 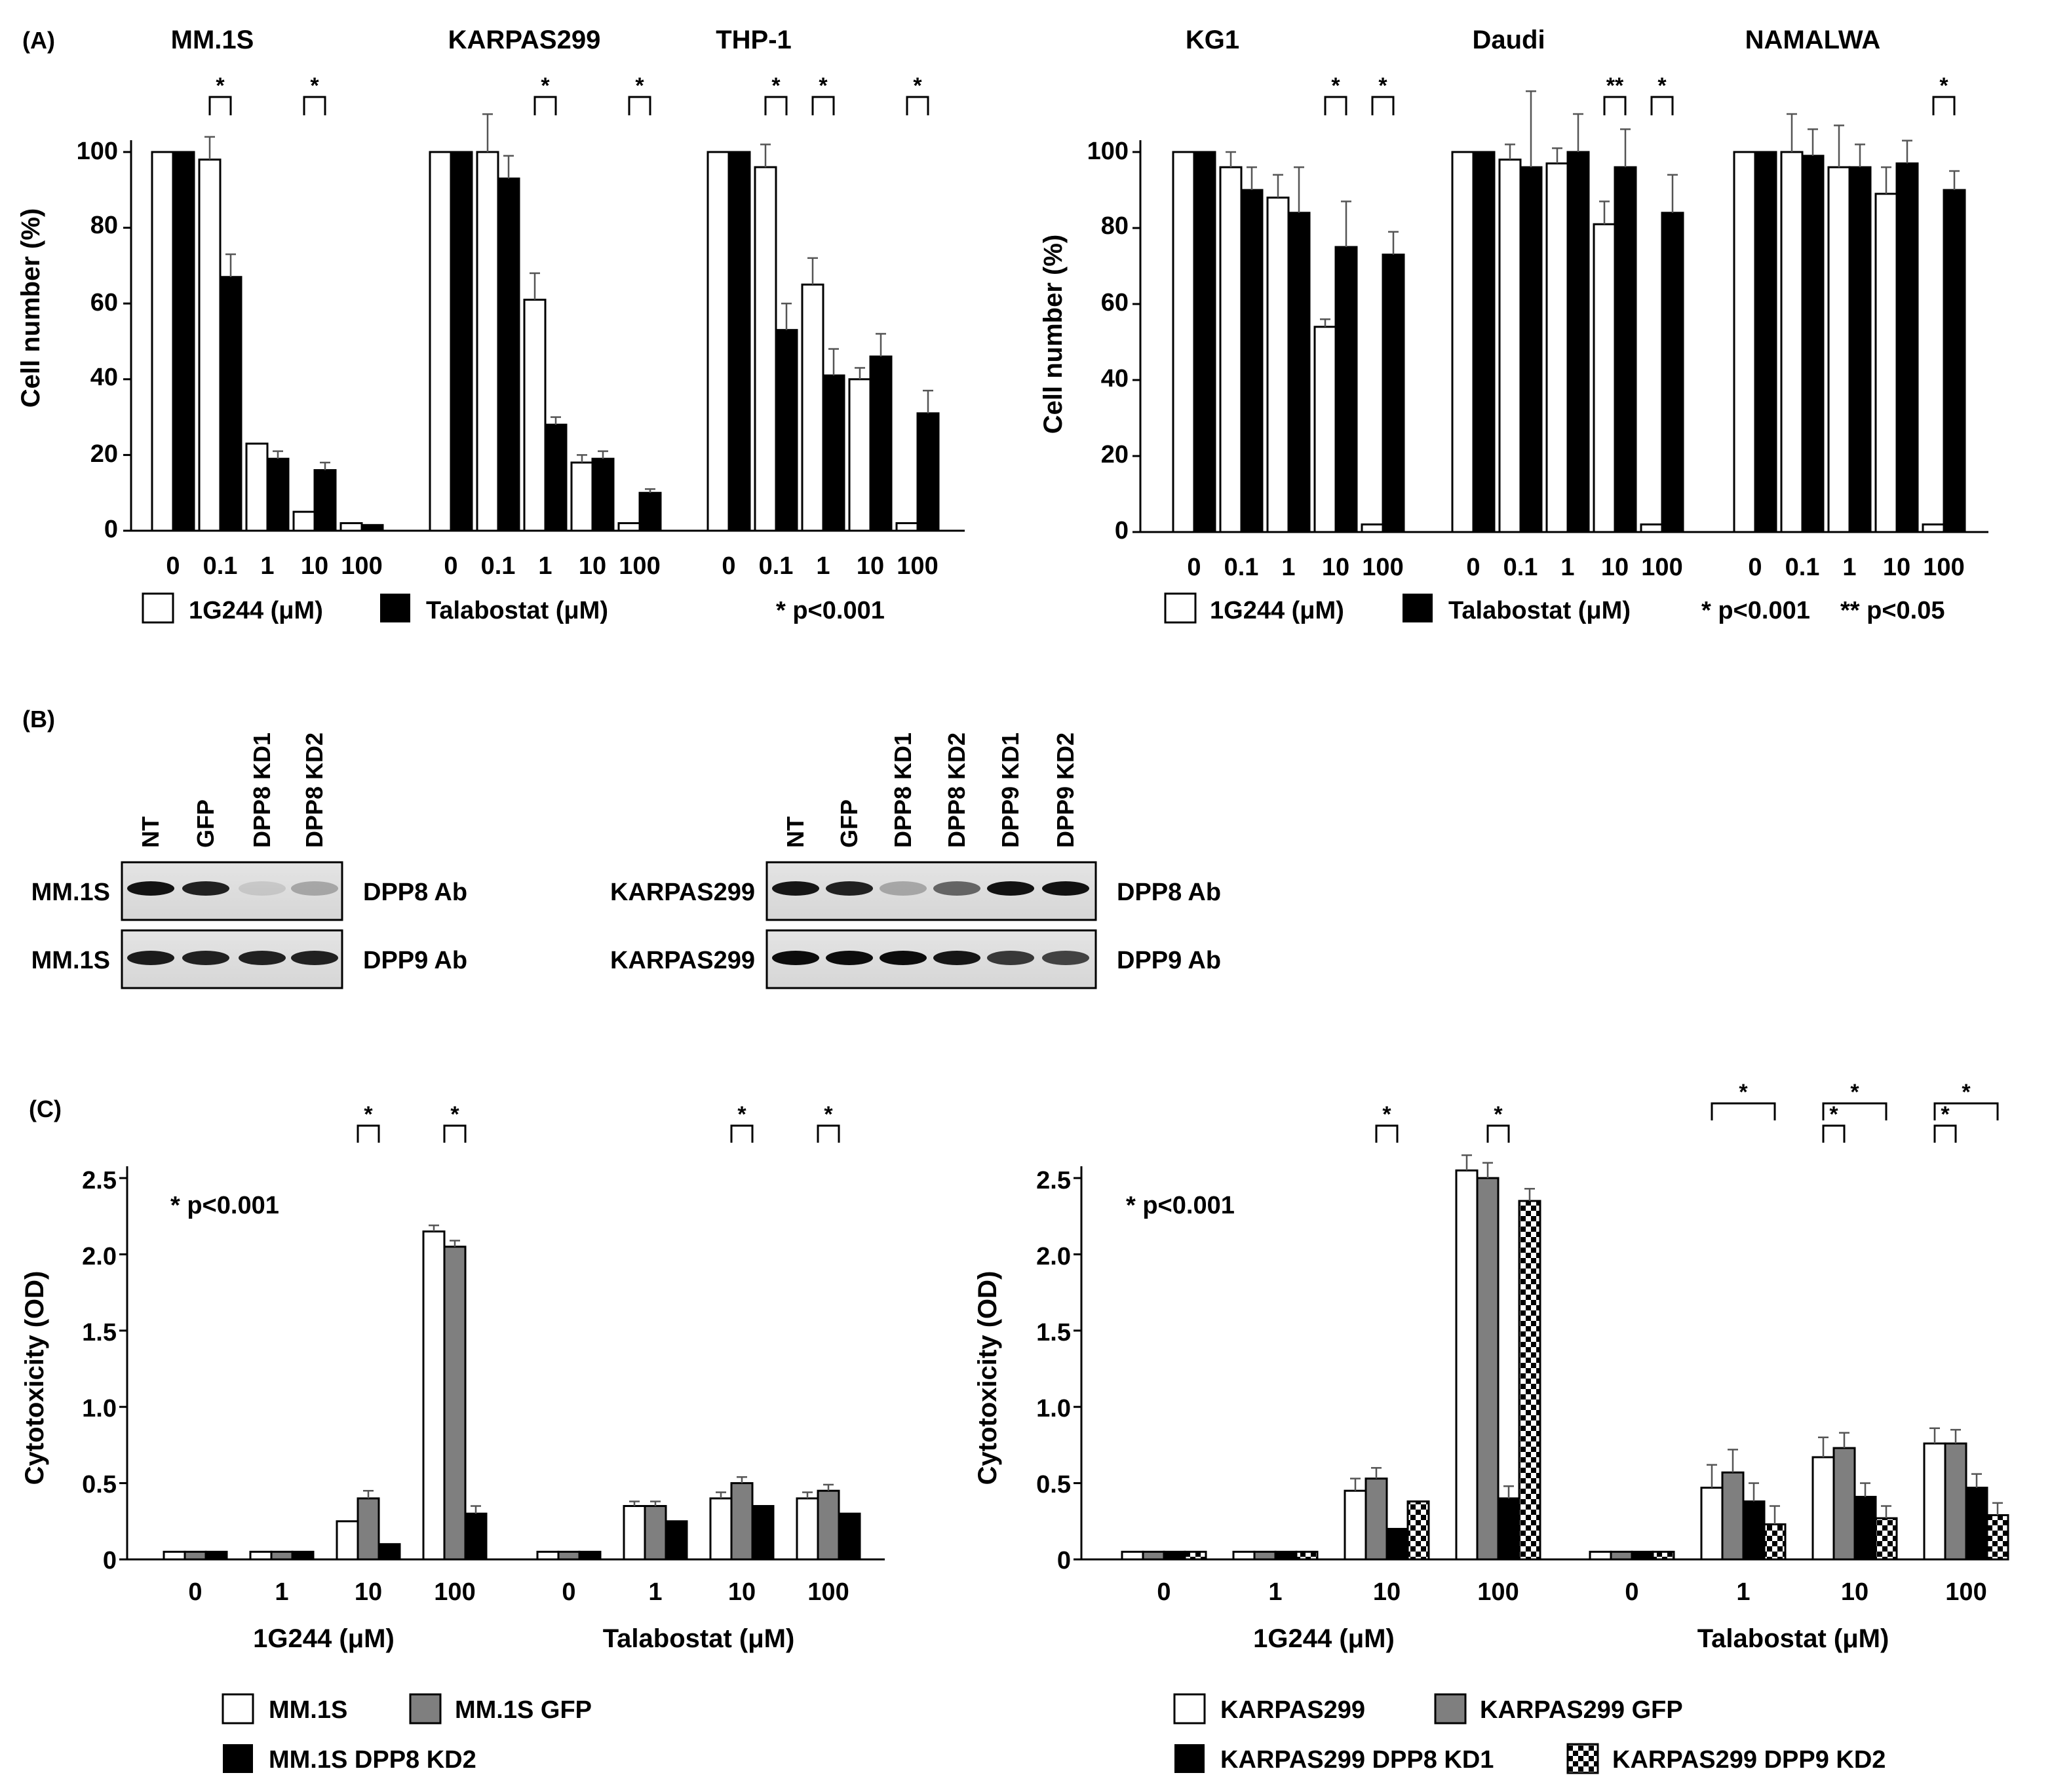 What do you see at coordinates (1754, 1530) in the screenshot?
I see `bar-karpas299-dpp8-kd1` at bounding box center [1754, 1530].